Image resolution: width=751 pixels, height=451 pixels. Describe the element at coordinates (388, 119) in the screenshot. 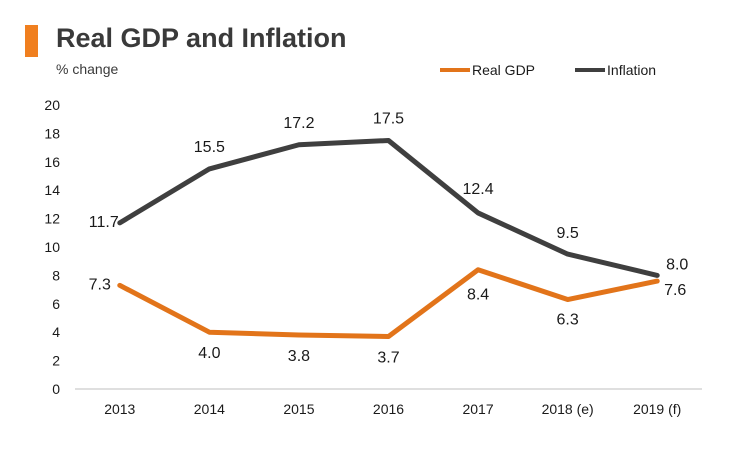

I see `data-label: 17.5` at that location.